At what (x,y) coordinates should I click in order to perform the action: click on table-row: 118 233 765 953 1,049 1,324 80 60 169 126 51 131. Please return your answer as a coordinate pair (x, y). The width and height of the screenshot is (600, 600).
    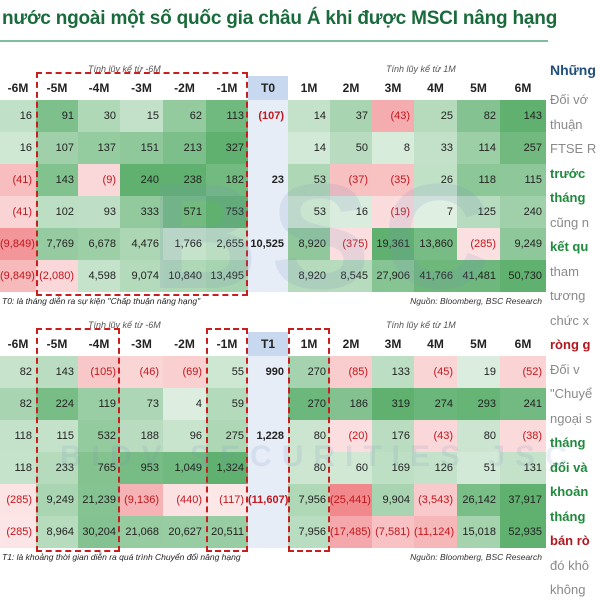
    Looking at the image, I should click on (273, 468).